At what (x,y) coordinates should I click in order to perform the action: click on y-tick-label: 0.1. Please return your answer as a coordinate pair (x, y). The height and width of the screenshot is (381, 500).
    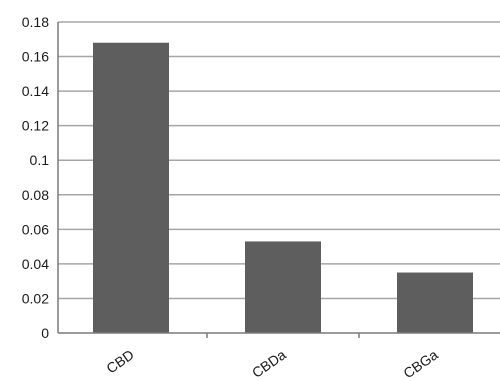
    Looking at the image, I should click on (40, 160).